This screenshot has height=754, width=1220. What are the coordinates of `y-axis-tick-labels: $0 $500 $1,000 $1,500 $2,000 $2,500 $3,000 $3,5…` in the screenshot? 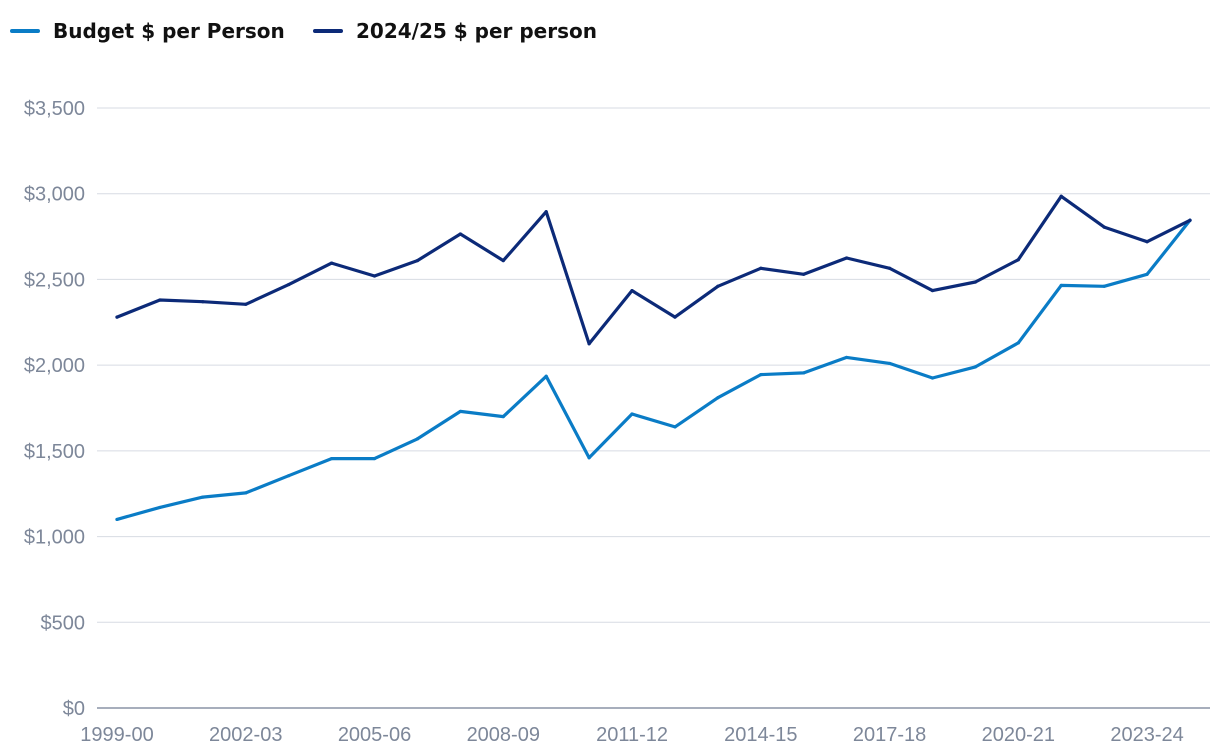 It's located at (54, 409).